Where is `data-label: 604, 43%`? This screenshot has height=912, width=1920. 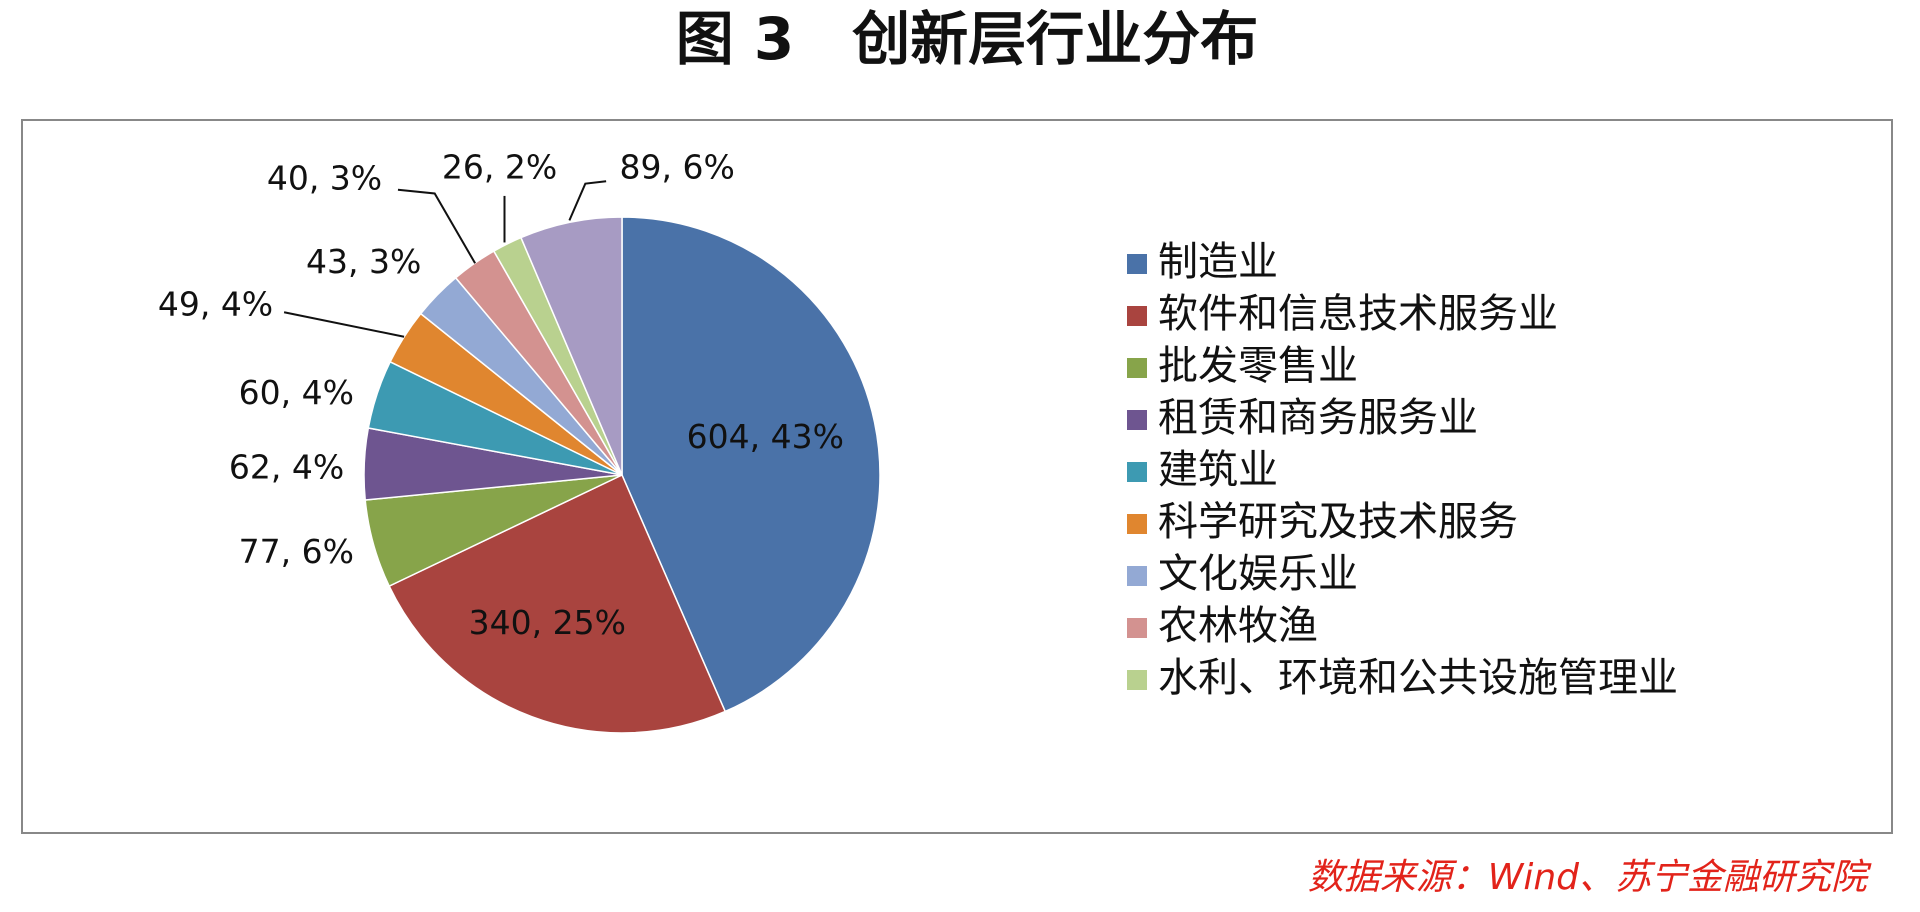
data-label: 604, 43% is located at coordinates (765, 436).